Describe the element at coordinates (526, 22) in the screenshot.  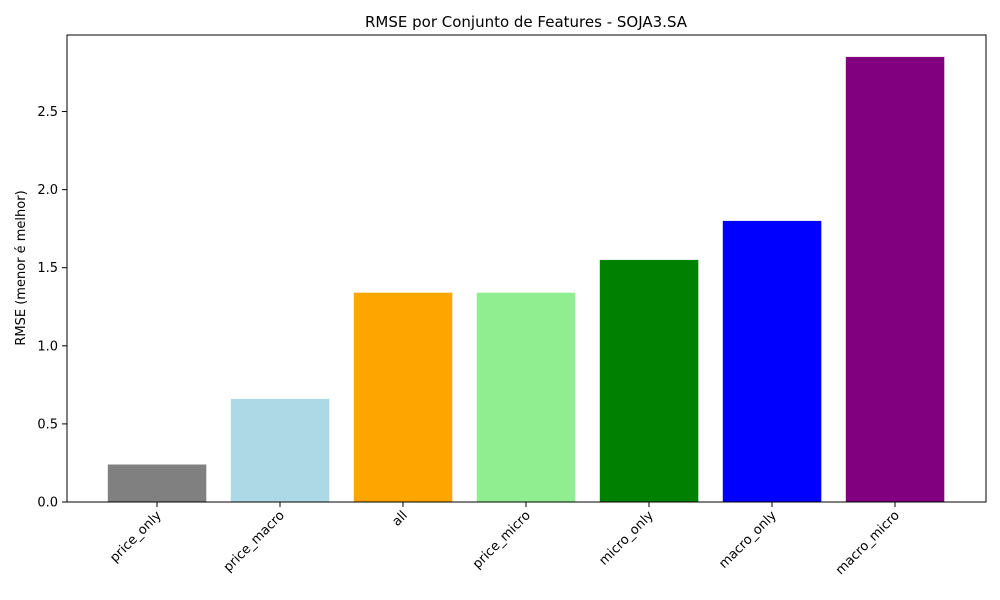
I see `chart-title: RMSE por Conjunto de Features - SOJA3.SA` at that location.